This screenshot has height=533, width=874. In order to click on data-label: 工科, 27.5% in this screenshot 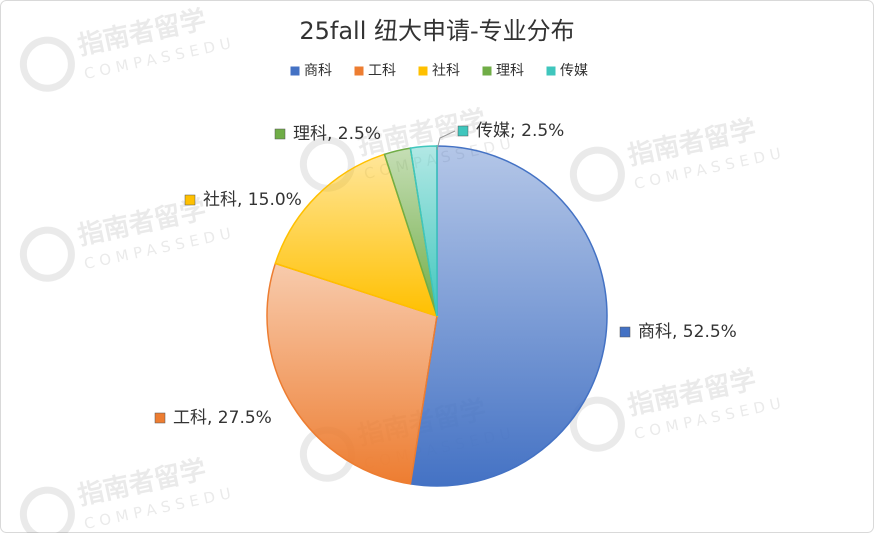, I will do `click(222, 418)`.